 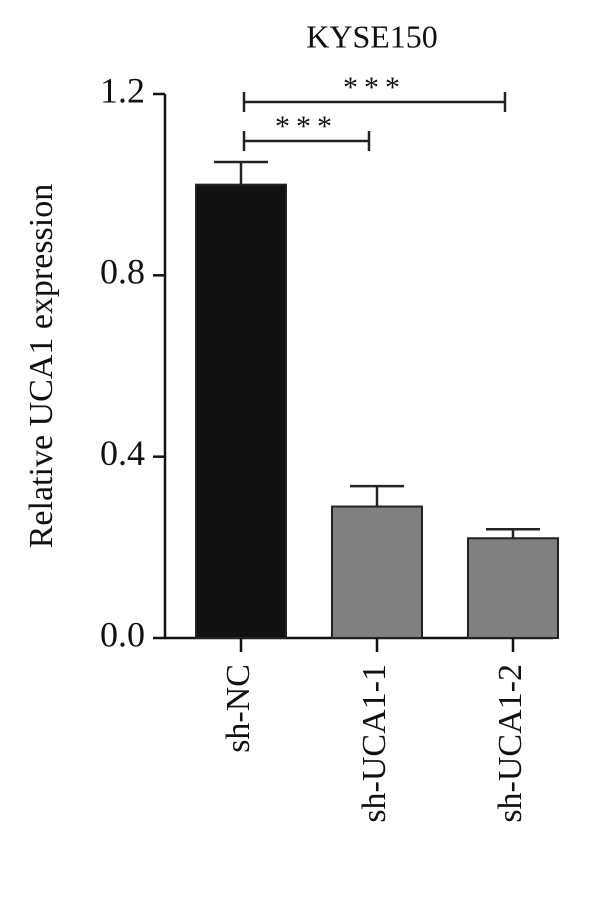 I want to click on x-tick-label: sh-UCA1-1, so click(x=374, y=743).